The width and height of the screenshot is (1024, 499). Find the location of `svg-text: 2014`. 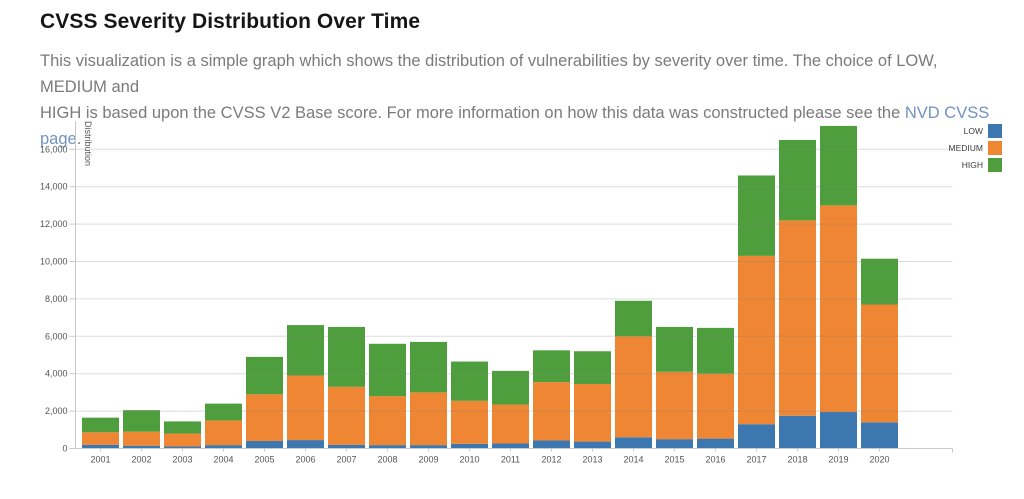

svg-text: 2014 is located at coordinates (633, 460).